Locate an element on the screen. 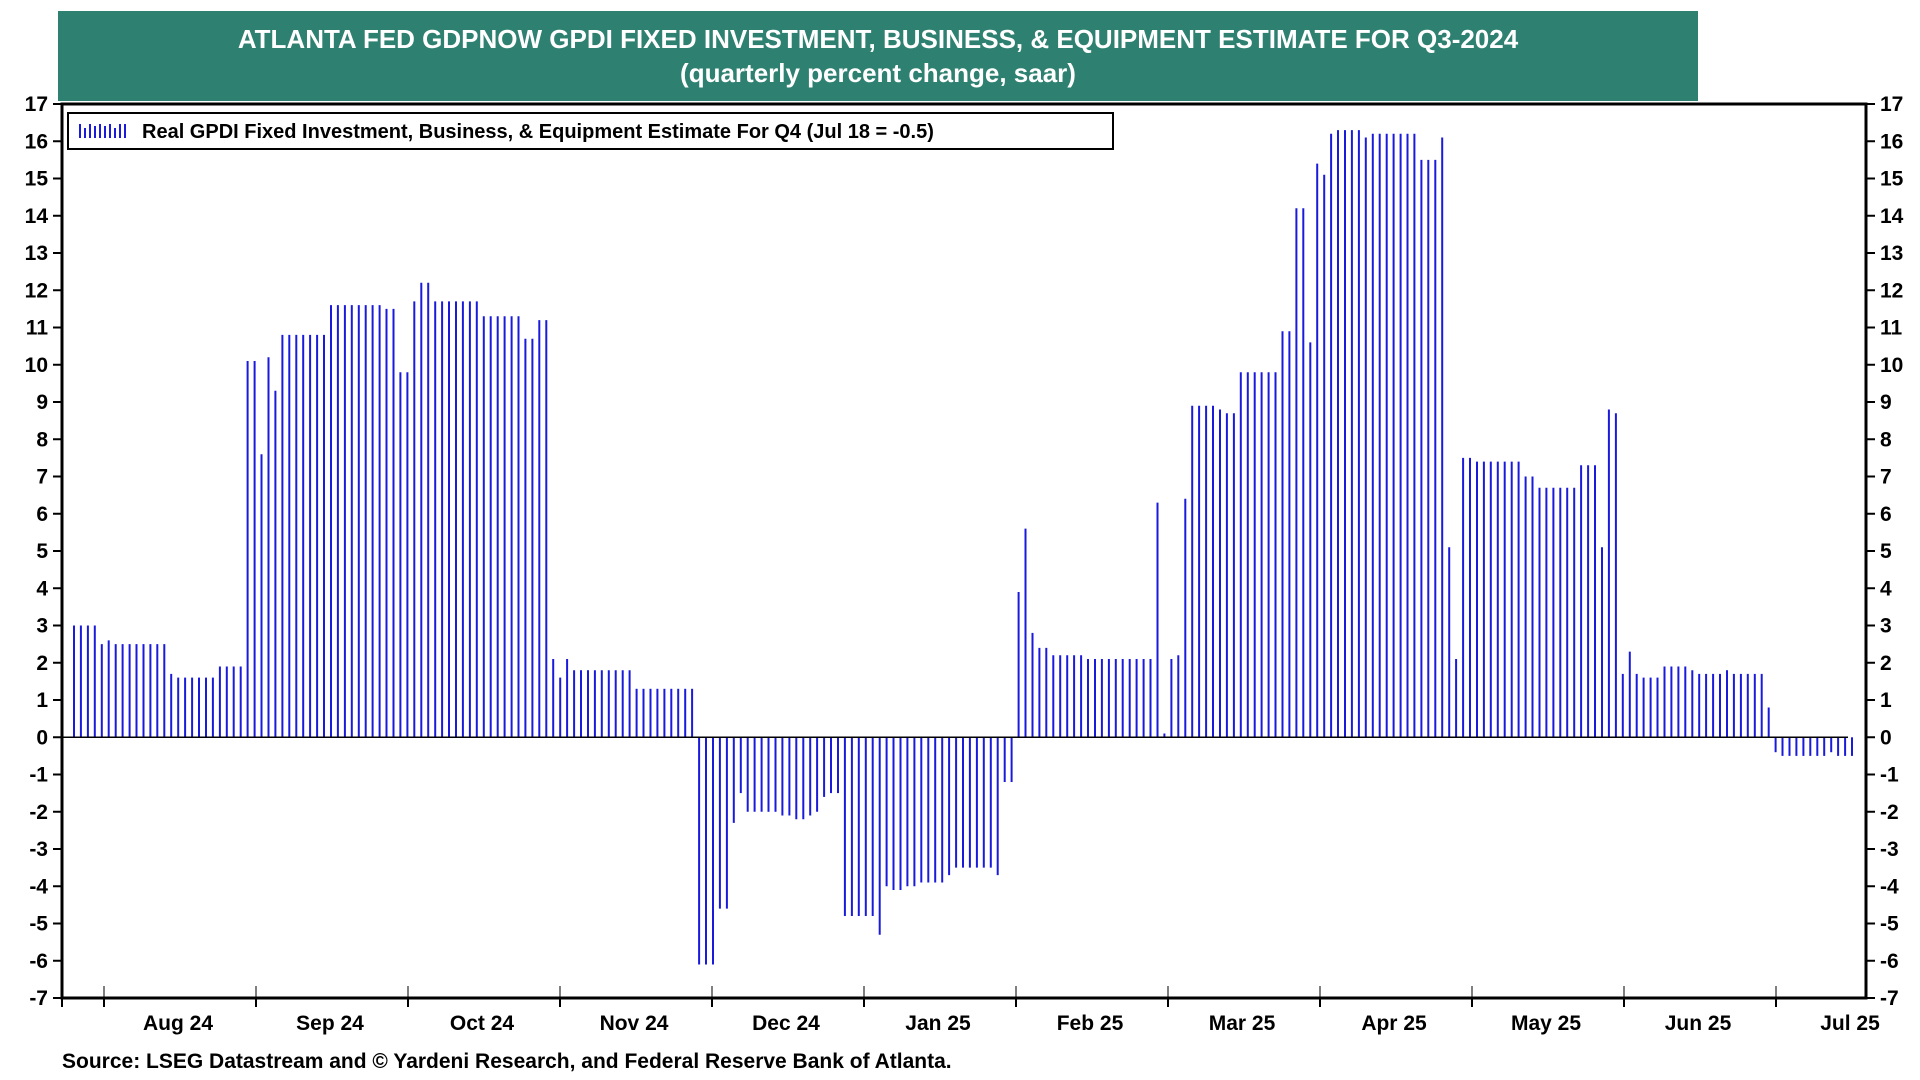  x-tick-label: Nov 24 is located at coordinates (634, 1023).